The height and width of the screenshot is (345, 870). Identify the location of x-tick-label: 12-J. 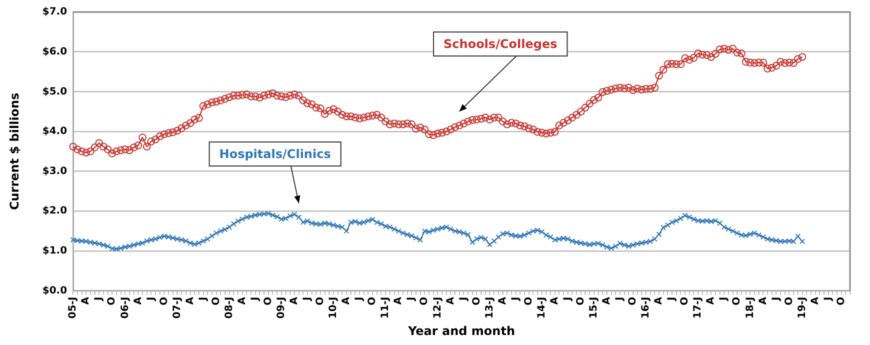
(438, 307).